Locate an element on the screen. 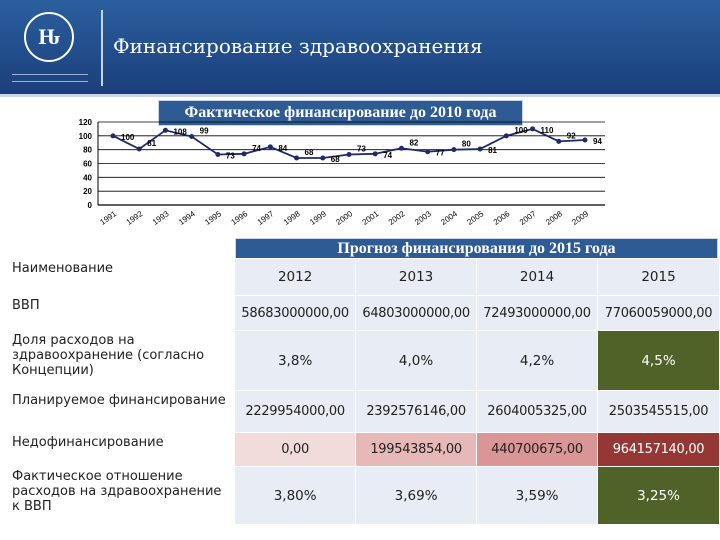  data-label: 99 is located at coordinates (204, 131).